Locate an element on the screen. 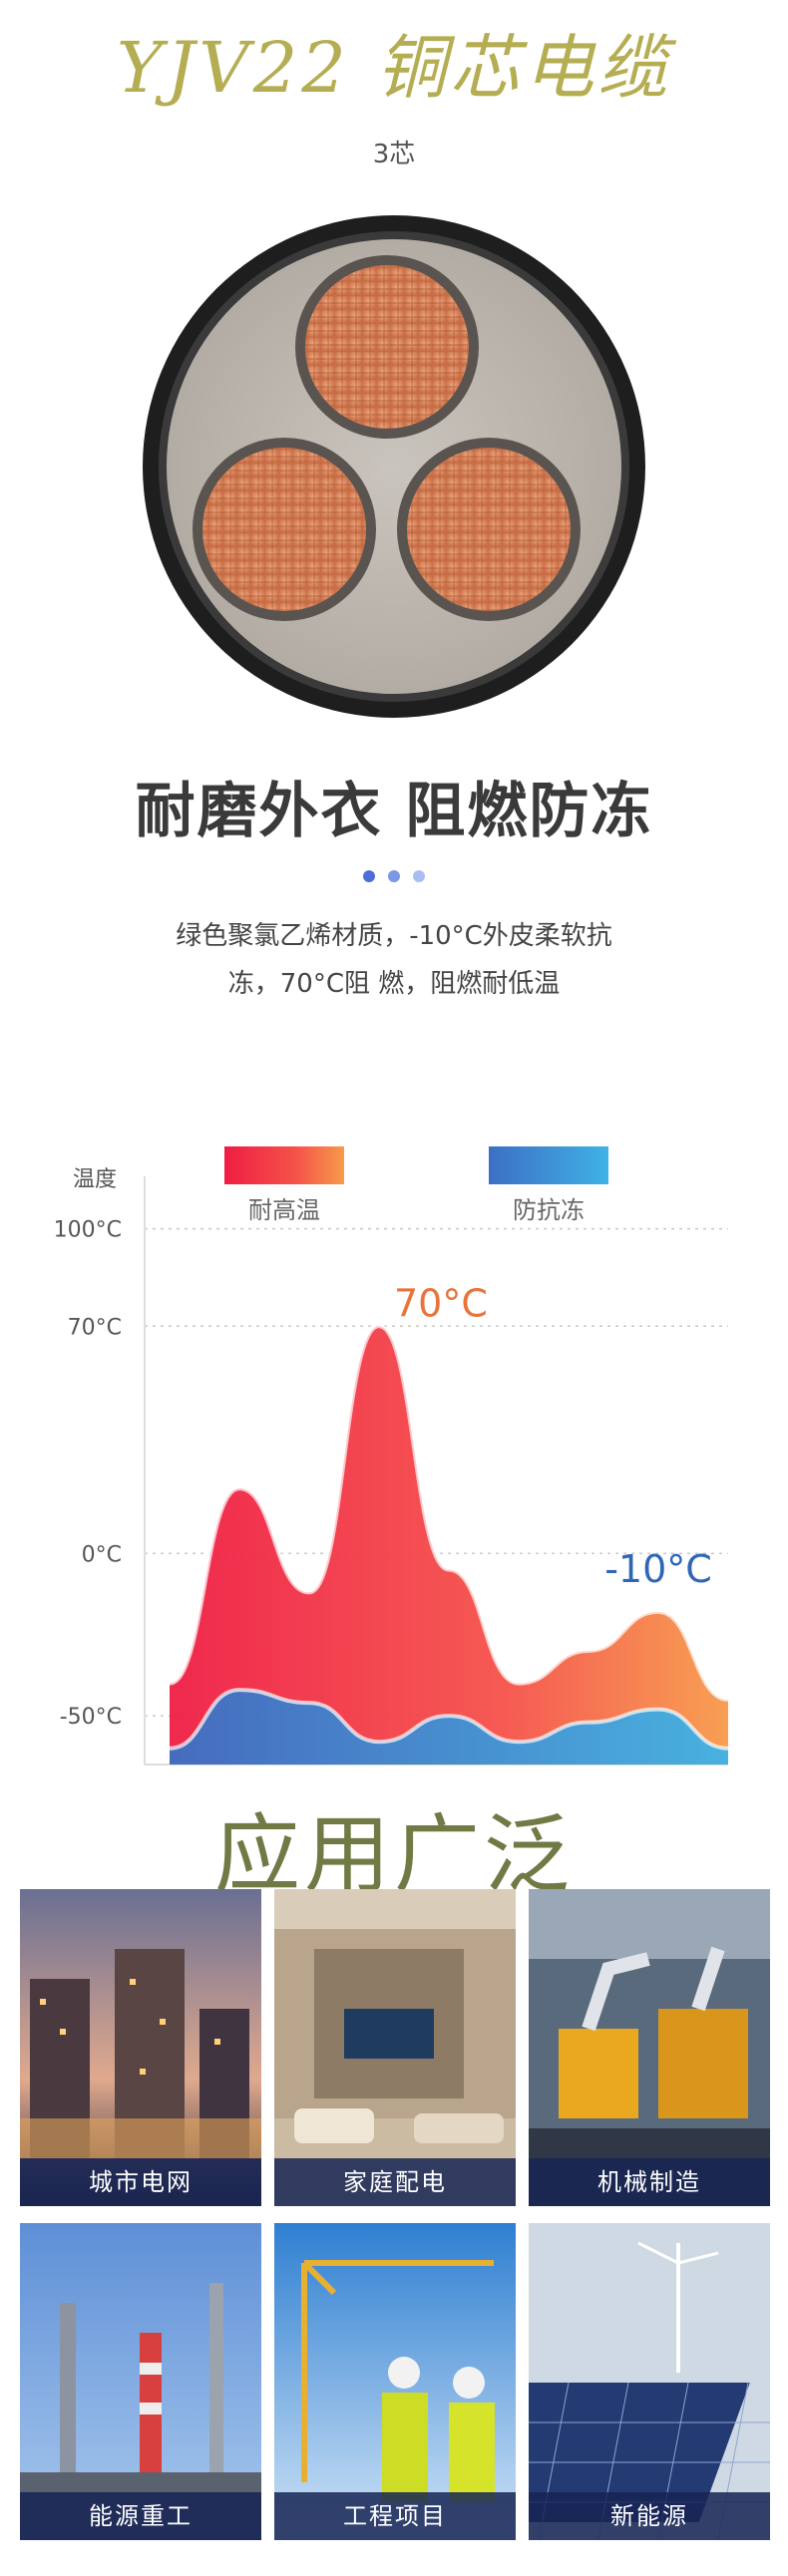 This screenshot has height=2576, width=788. application-tile-new-energy: 新能源 is located at coordinates (650, 2381).